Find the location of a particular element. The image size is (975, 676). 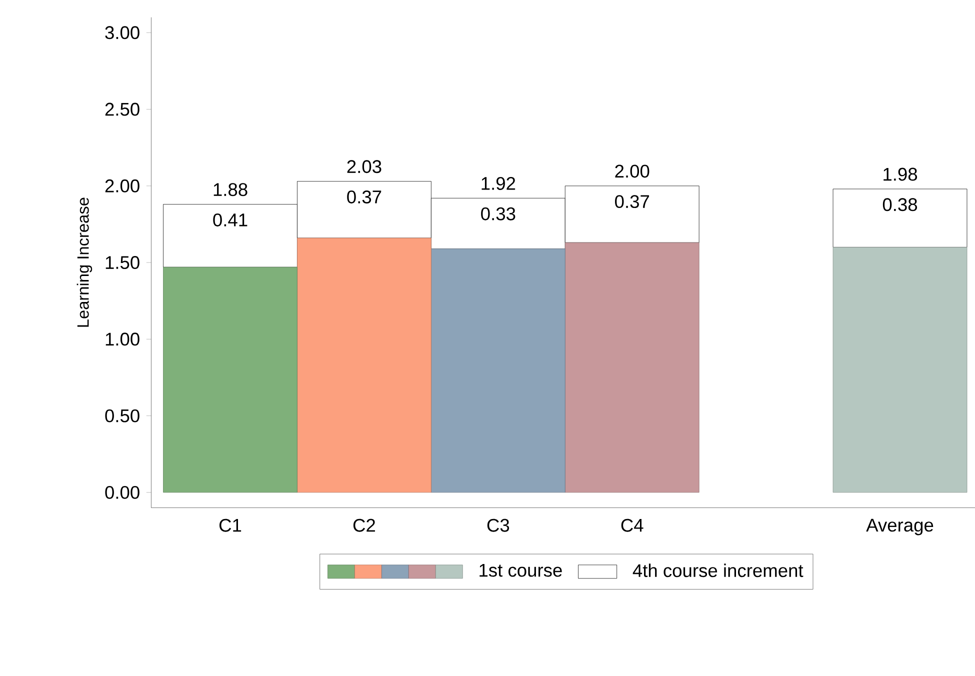

legend-label: 4th course increment is located at coordinates (718, 570).